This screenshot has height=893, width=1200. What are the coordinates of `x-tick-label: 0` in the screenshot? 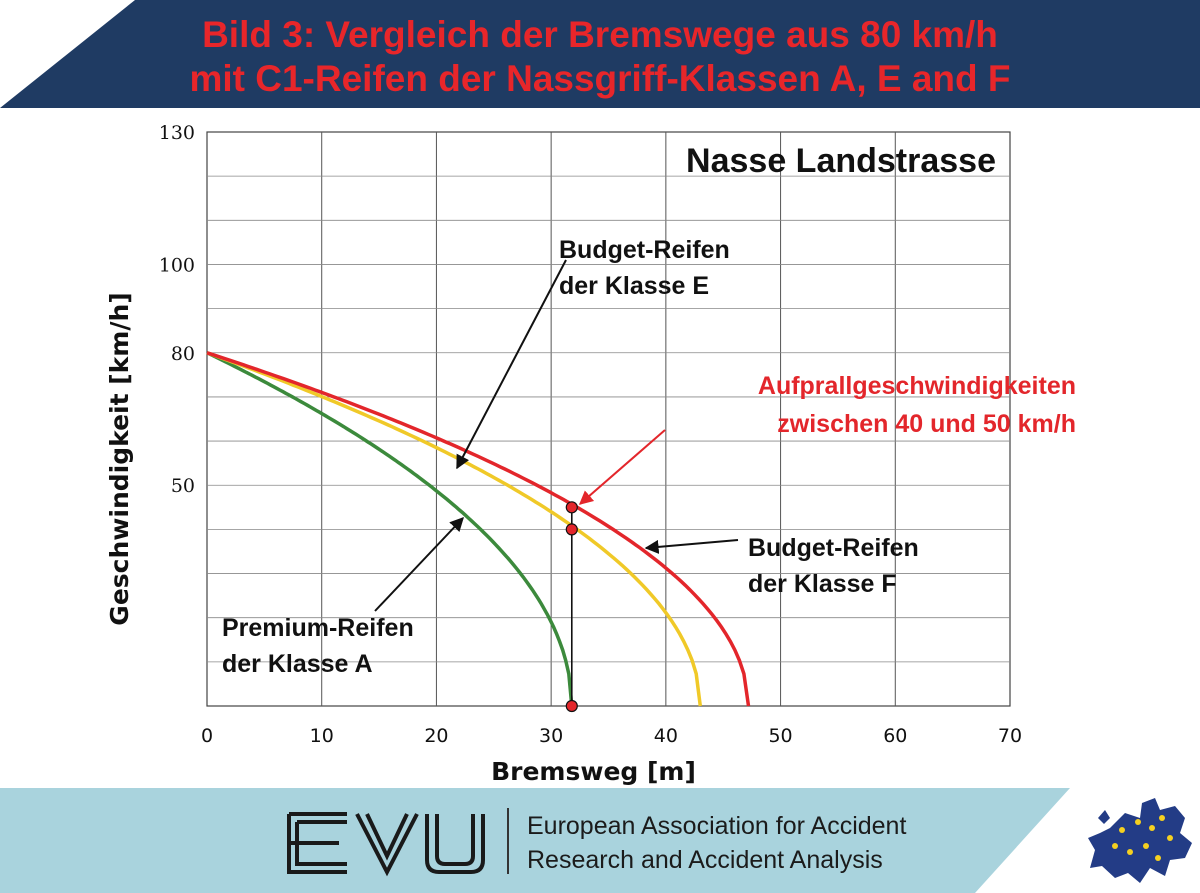 It's located at (207, 736).